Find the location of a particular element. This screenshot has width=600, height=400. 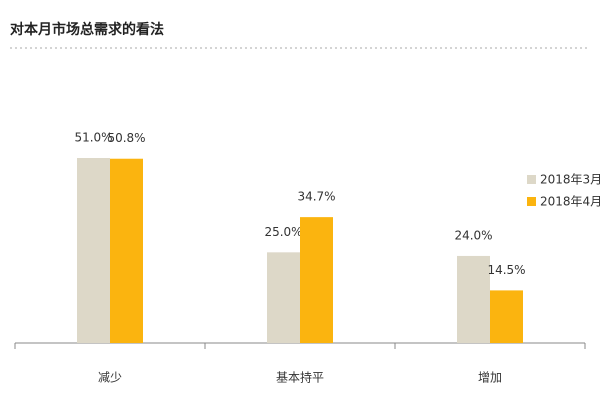

value-label: 25.0% is located at coordinates (283, 232).